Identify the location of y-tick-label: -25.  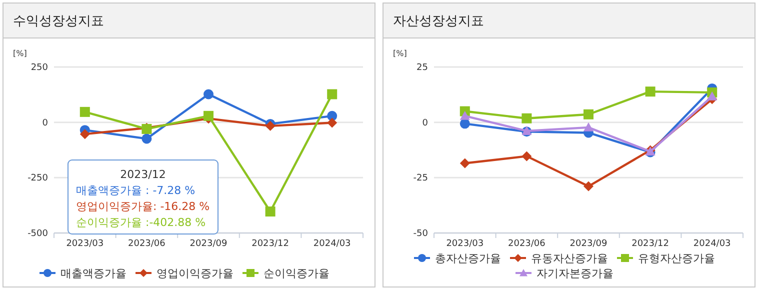
(420, 179).